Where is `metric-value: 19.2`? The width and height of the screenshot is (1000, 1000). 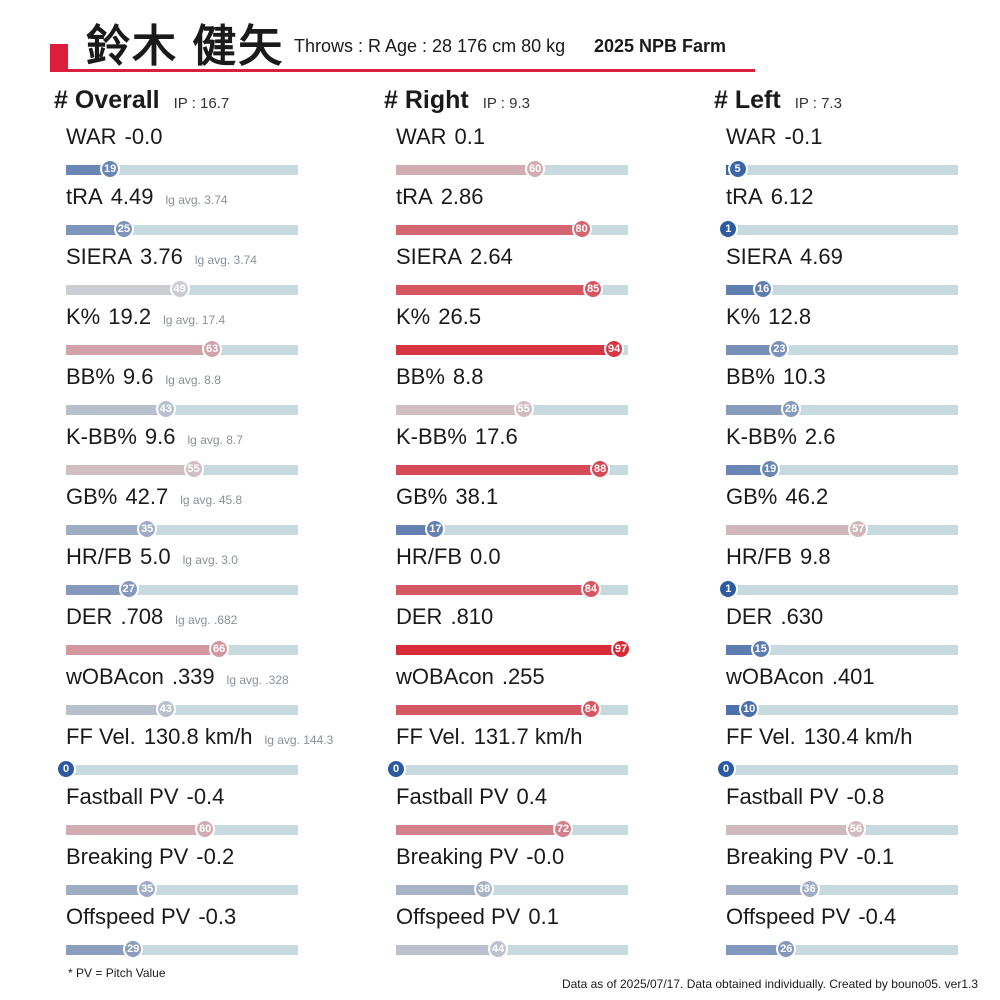 metric-value: 19.2 is located at coordinates (130, 316).